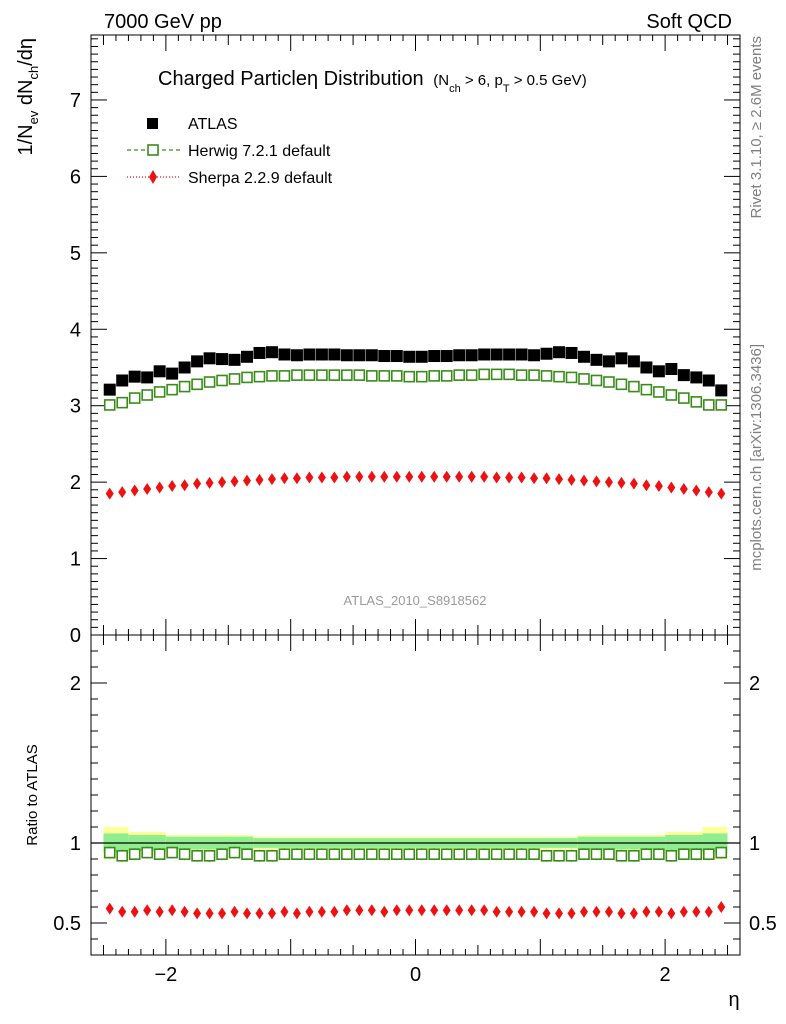 Image resolution: width=786 pixels, height=1024 pixels. Describe the element at coordinates (32, 794) in the screenshot. I see `ratio-y-axis-label: Ratio to ATLAS` at that location.